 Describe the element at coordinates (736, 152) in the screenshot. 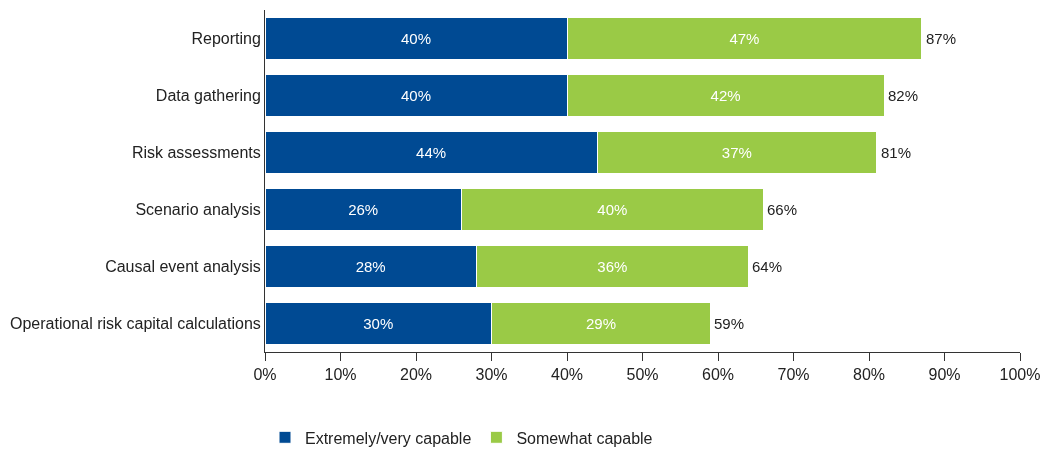

I see `data-label: 37%` at that location.